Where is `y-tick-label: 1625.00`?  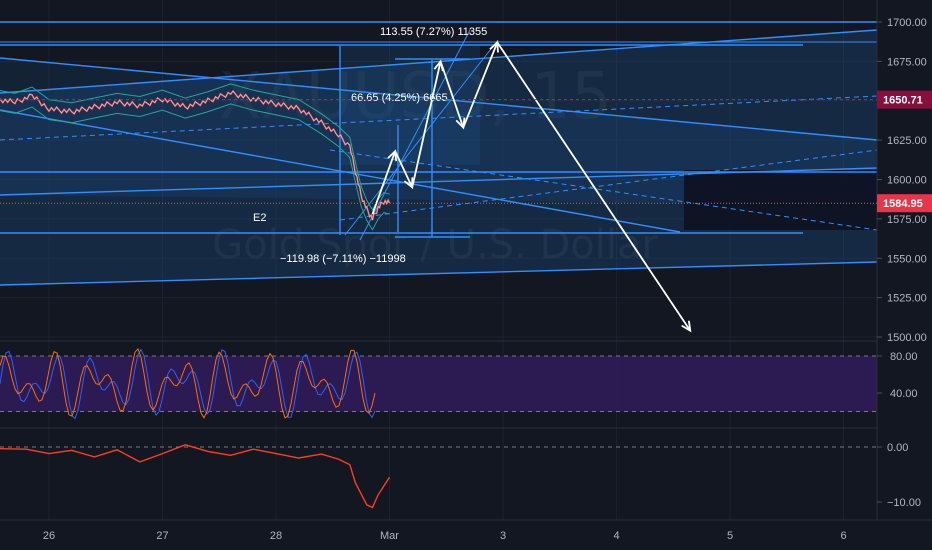 y-tick-label: 1625.00 is located at coordinates (907, 141).